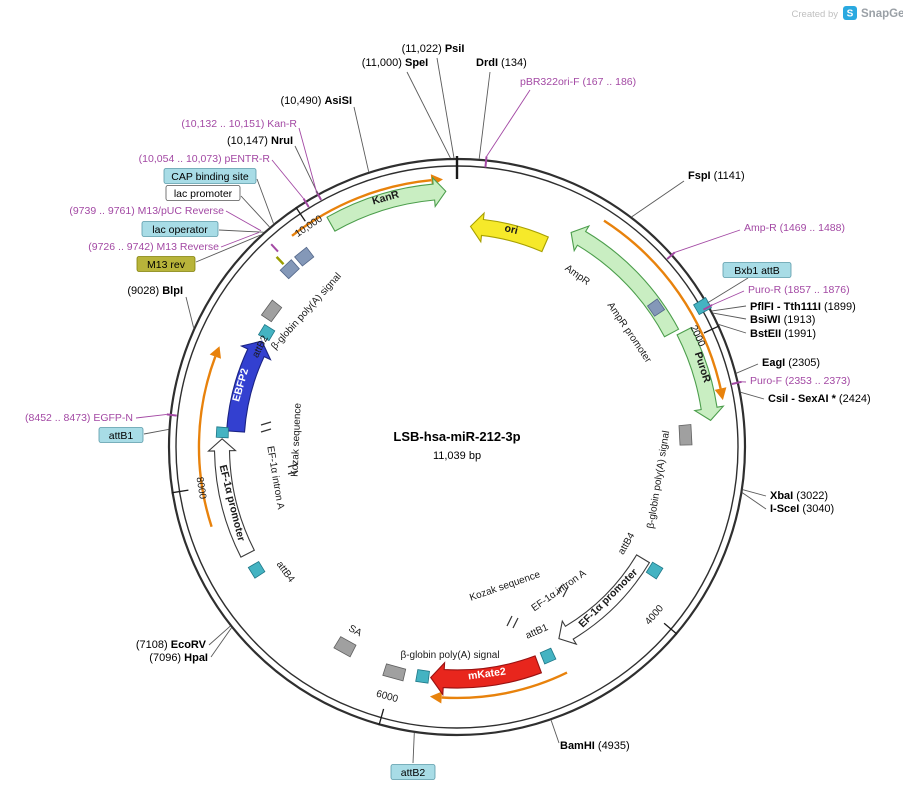 The width and height of the screenshot is (903, 789). What do you see at coordinates (711, 329) in the screenshot?
I see `tick-2000` at bounding box center [711, 329].